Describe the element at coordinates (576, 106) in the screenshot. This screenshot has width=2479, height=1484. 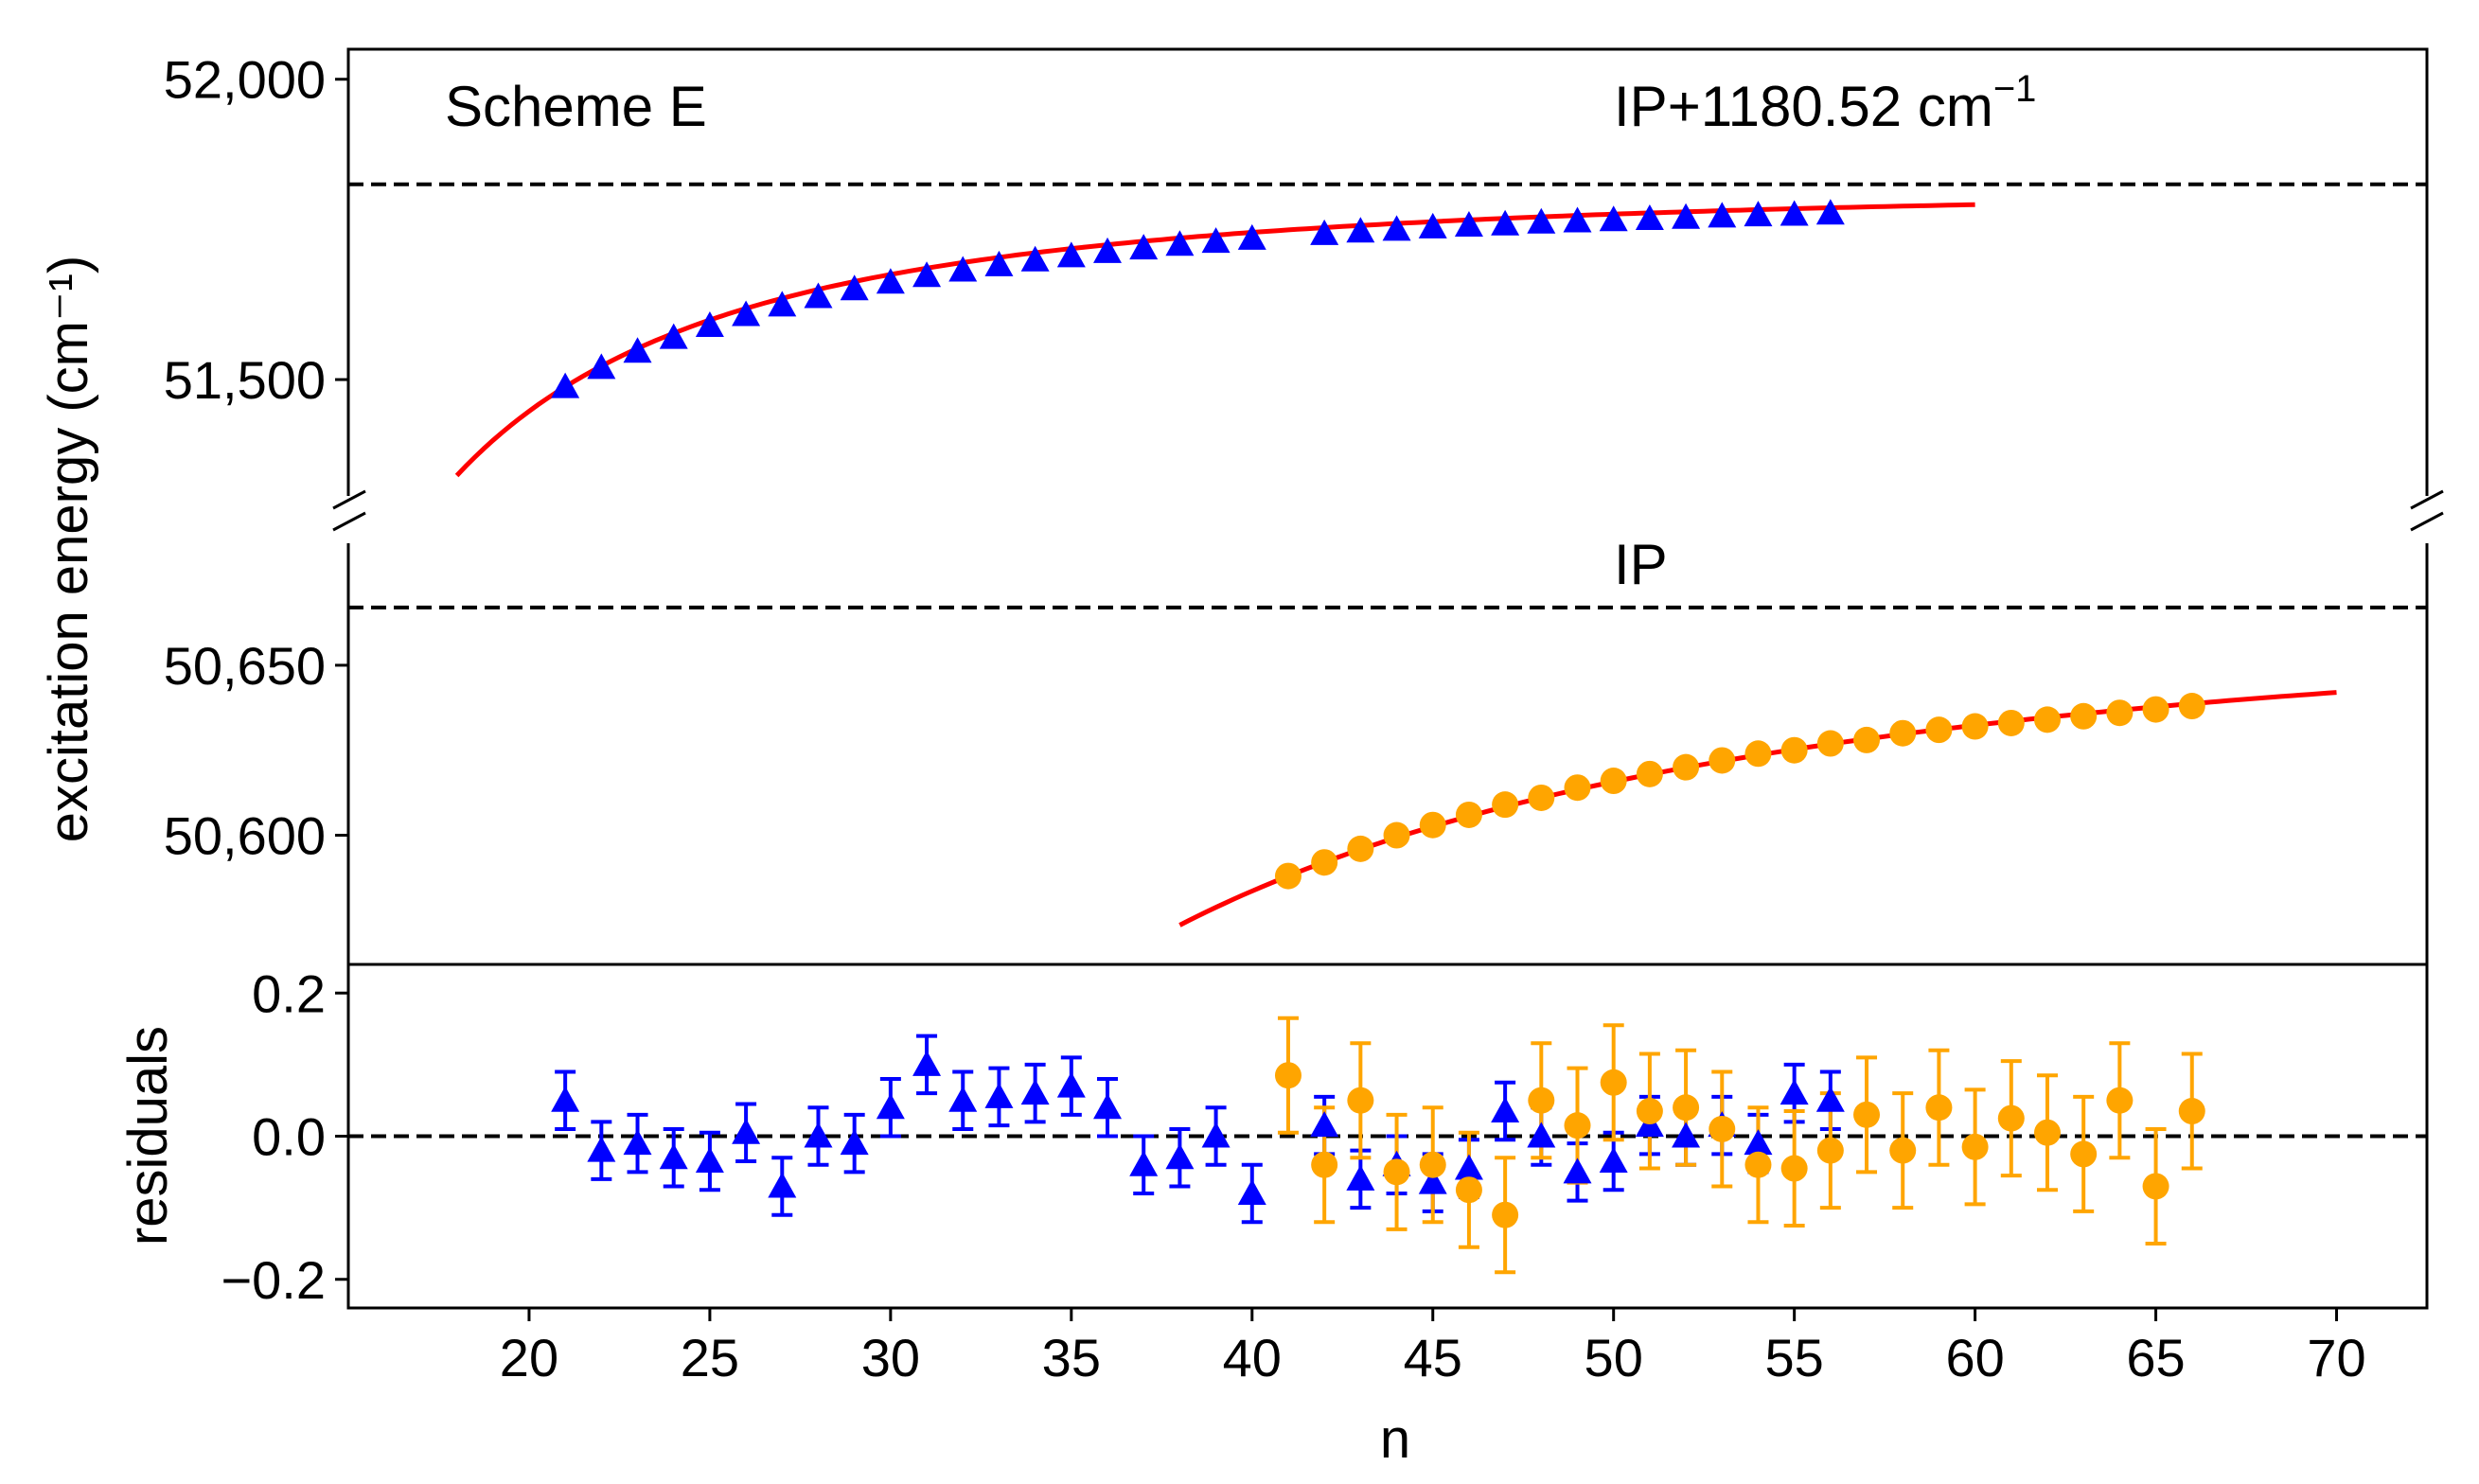
I see `scheme-e-label: Scheme E` at that location.